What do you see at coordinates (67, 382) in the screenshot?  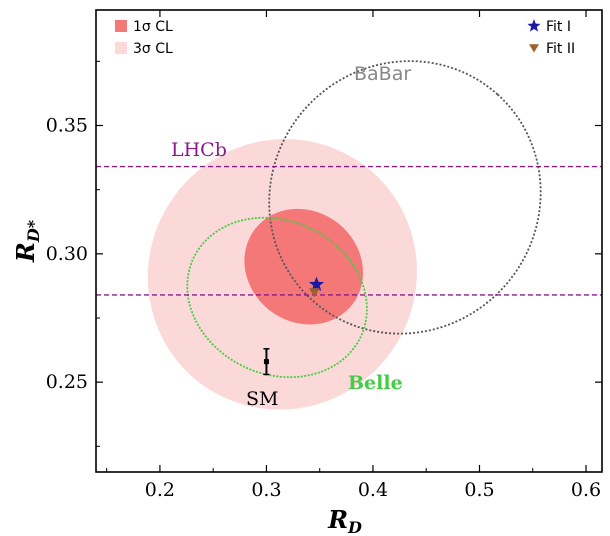 I see `ytick-label: 0.25` at bounding box center [67, 382].